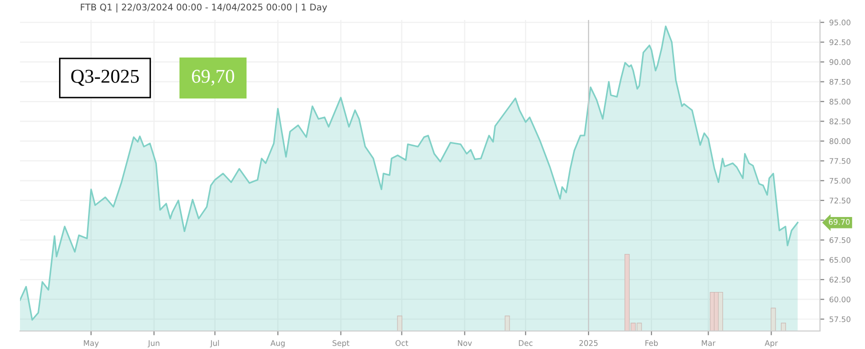  I want to click on annotation: 69,70, so click(213, 78).